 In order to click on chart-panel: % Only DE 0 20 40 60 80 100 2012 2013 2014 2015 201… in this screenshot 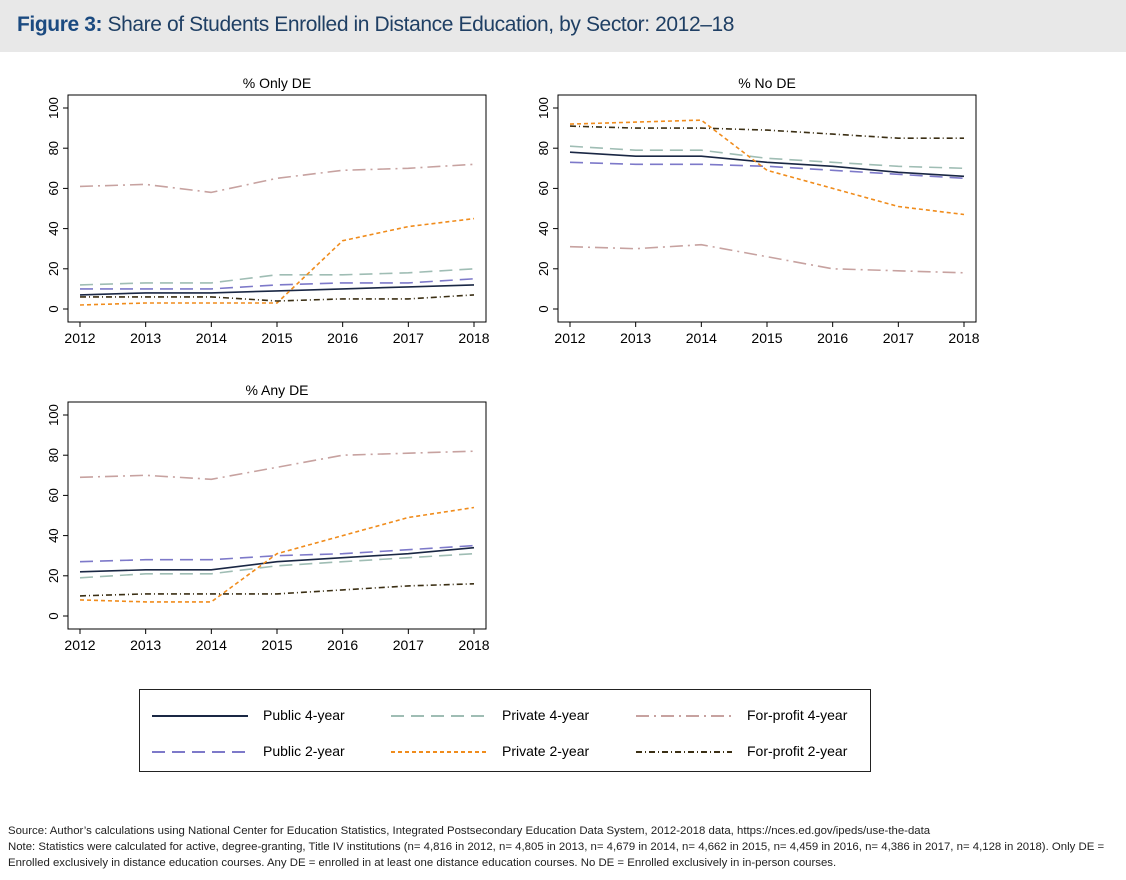, I will do `click(268, 210)`.